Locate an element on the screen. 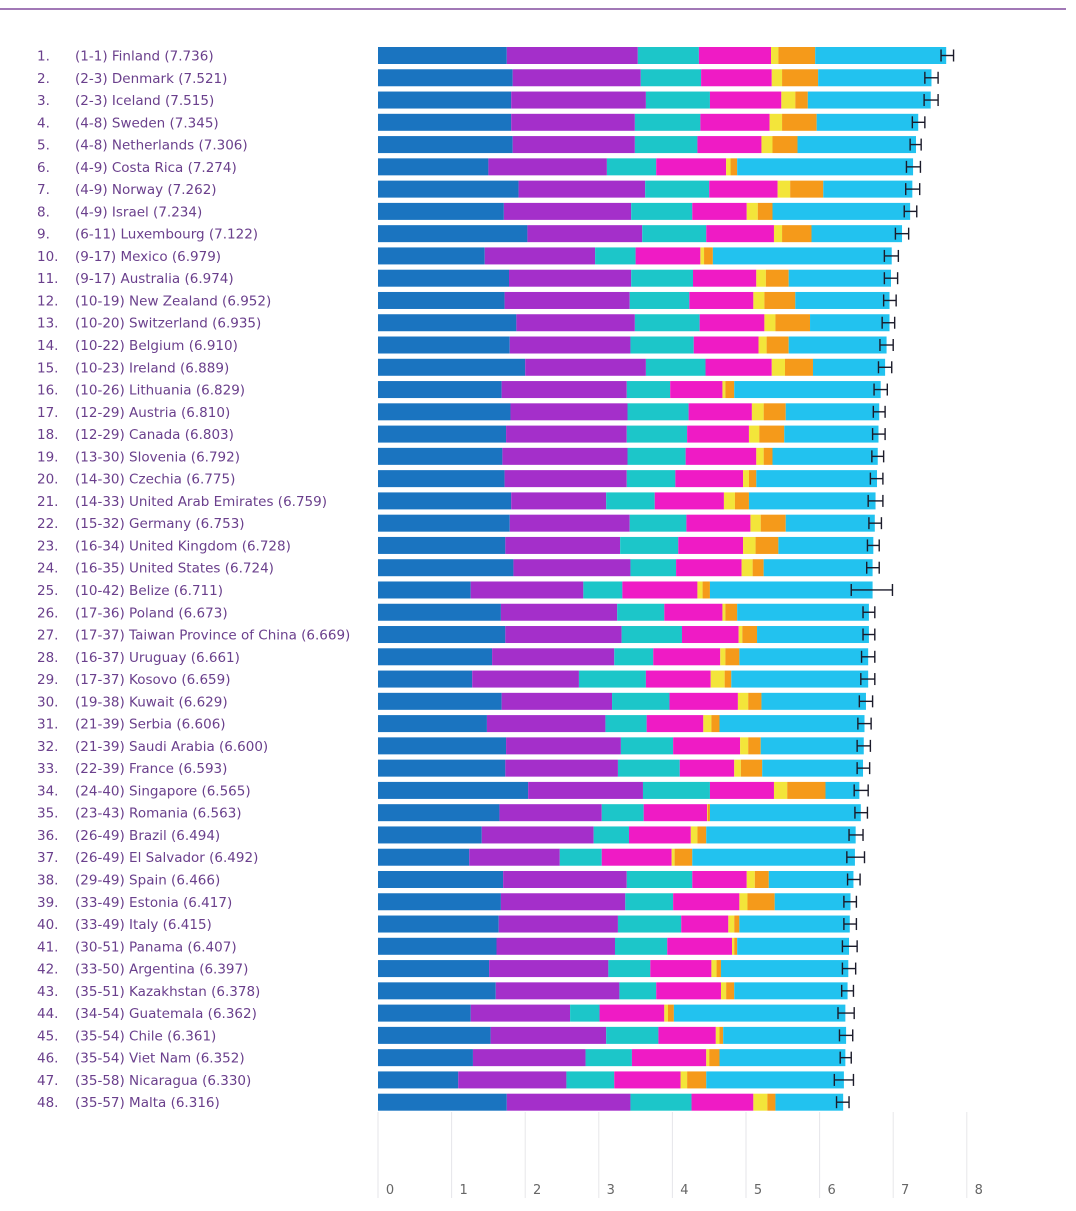 Image resolution: width=1076 pixels, height=1211 pixels. rank-label: 13. is located at coordinates (47, 324).